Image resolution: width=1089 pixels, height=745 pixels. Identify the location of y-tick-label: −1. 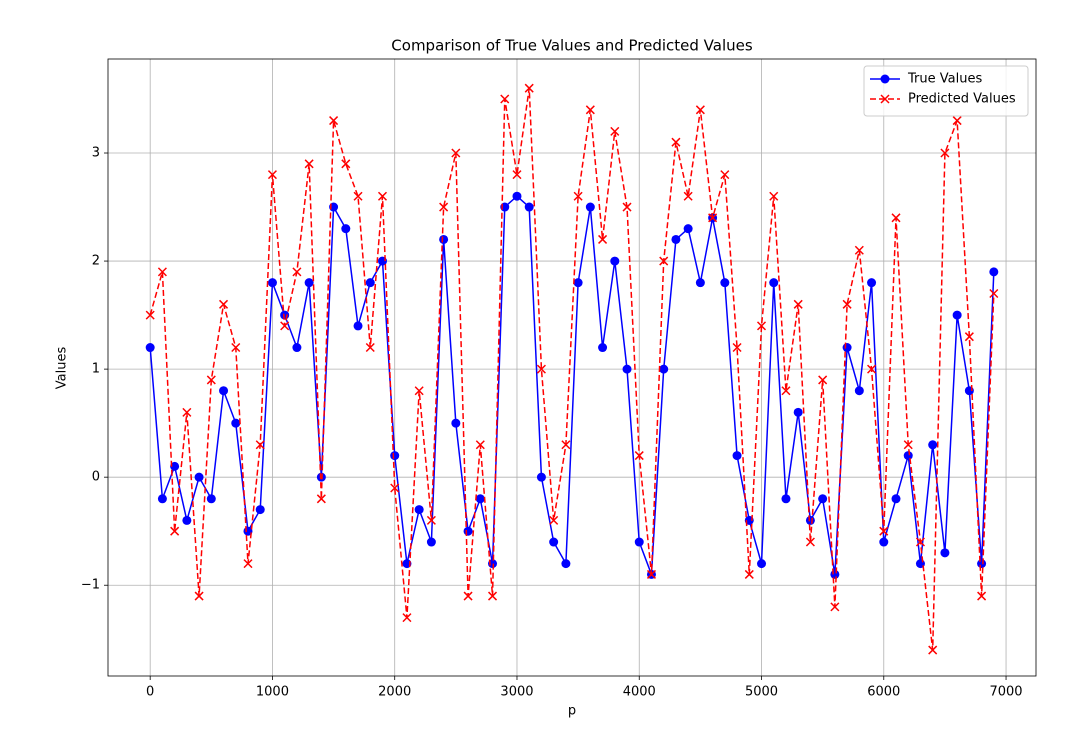
(90, 585).